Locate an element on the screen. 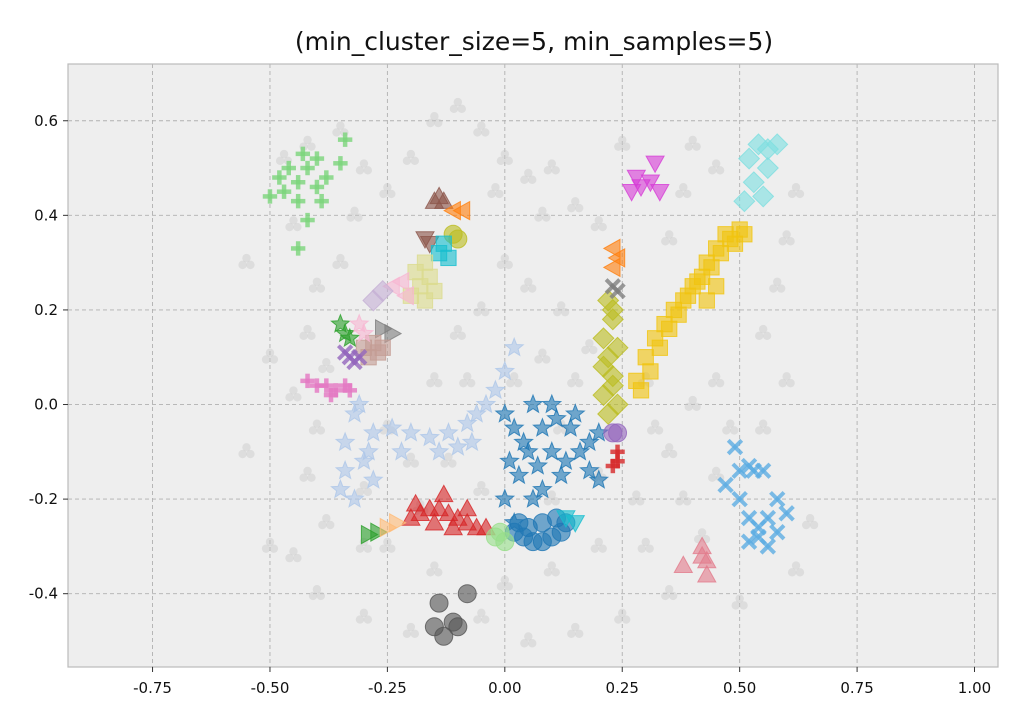 This screenshot has height=724, width=1018. x-tick-label: 0.00 is located at coordinates (504, 688).